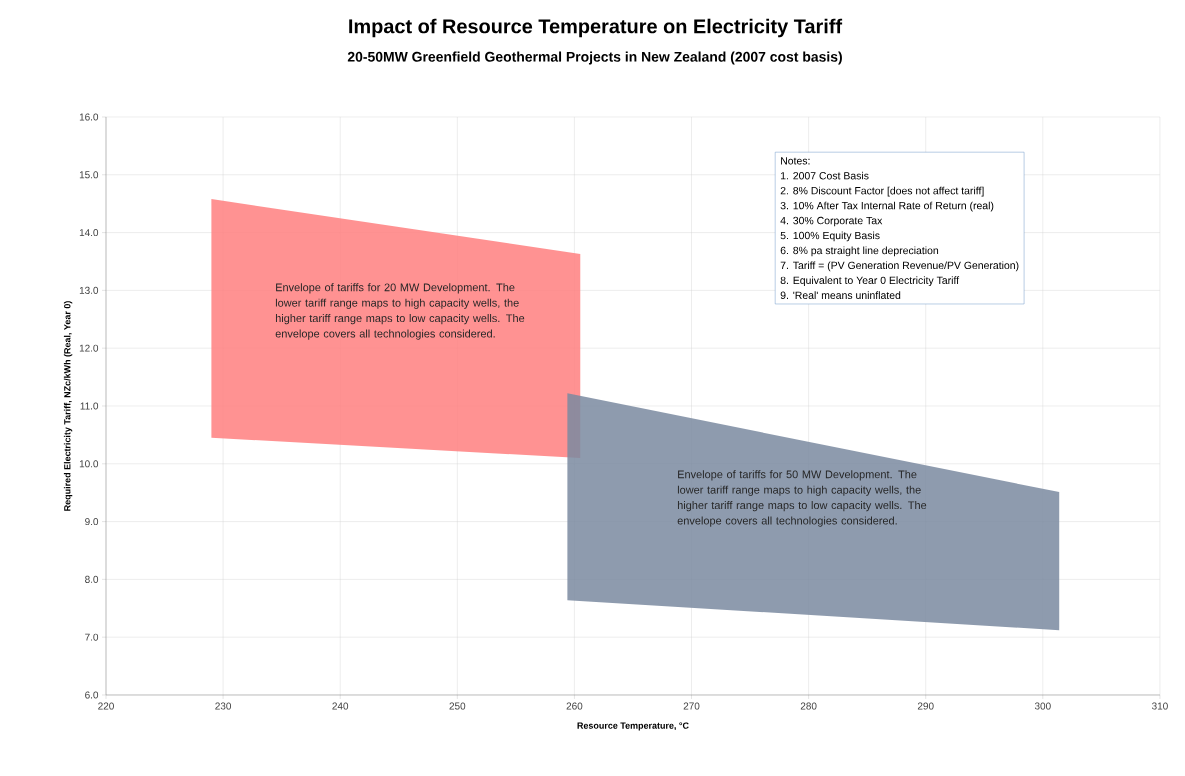  Describe the element at coordinates (89, 117) in the screenshot. I see `y-tick-label: 16.0` at that location.